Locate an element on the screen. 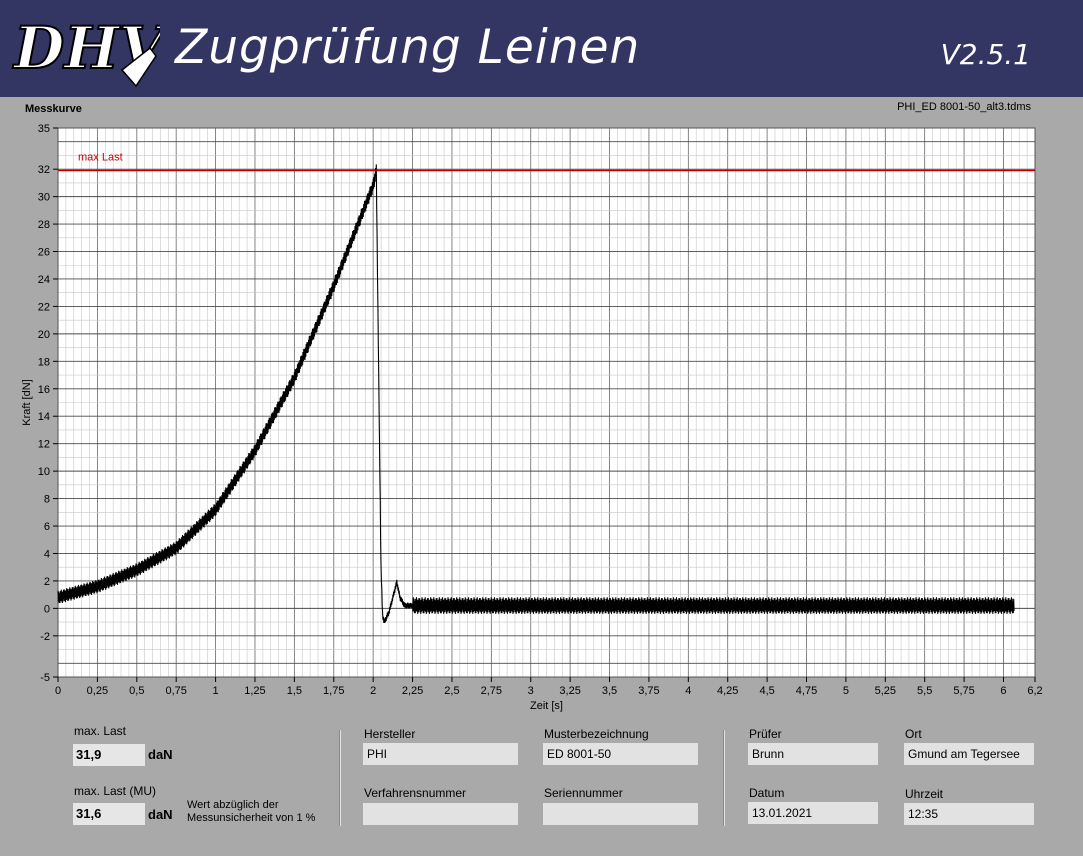  x-tick-label: 2 is located at coordinates (373, 691).